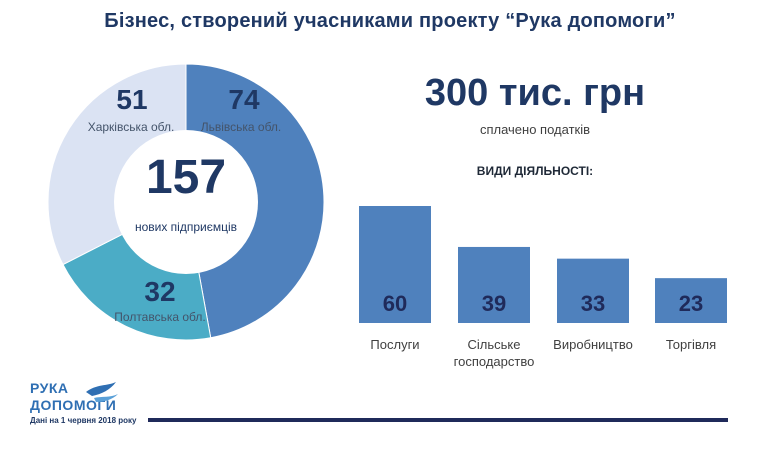 The width and height of the screenshot is (780, 450). What do you see at coordinates (593, 344) in the screenshot?
I see `bar-label-vyrobnytstvo: Виробництво` at bounding box center [593, 344].